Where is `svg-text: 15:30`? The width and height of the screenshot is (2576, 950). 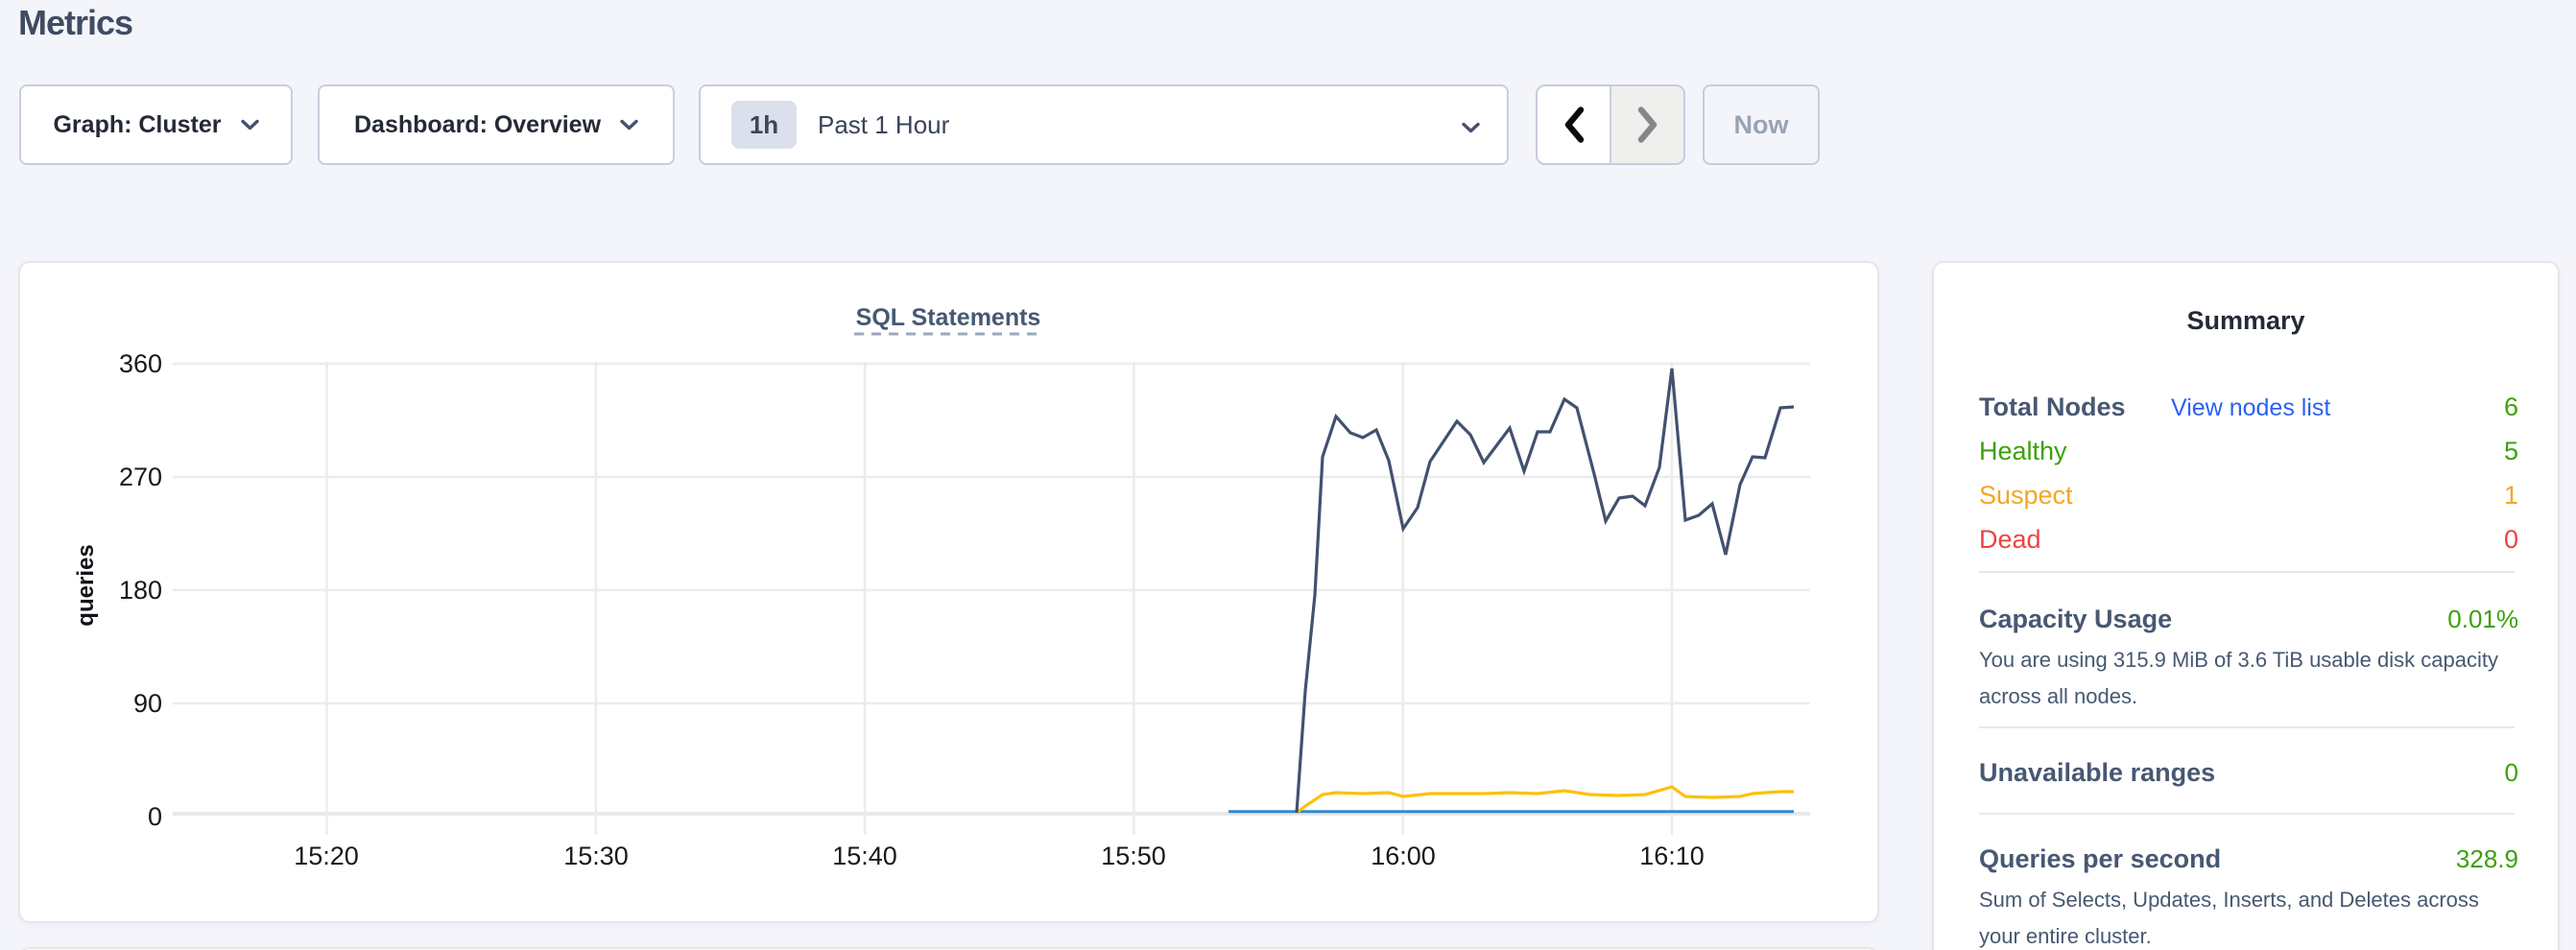 svg-text: 15:30 is located at coordinates (596, 856).